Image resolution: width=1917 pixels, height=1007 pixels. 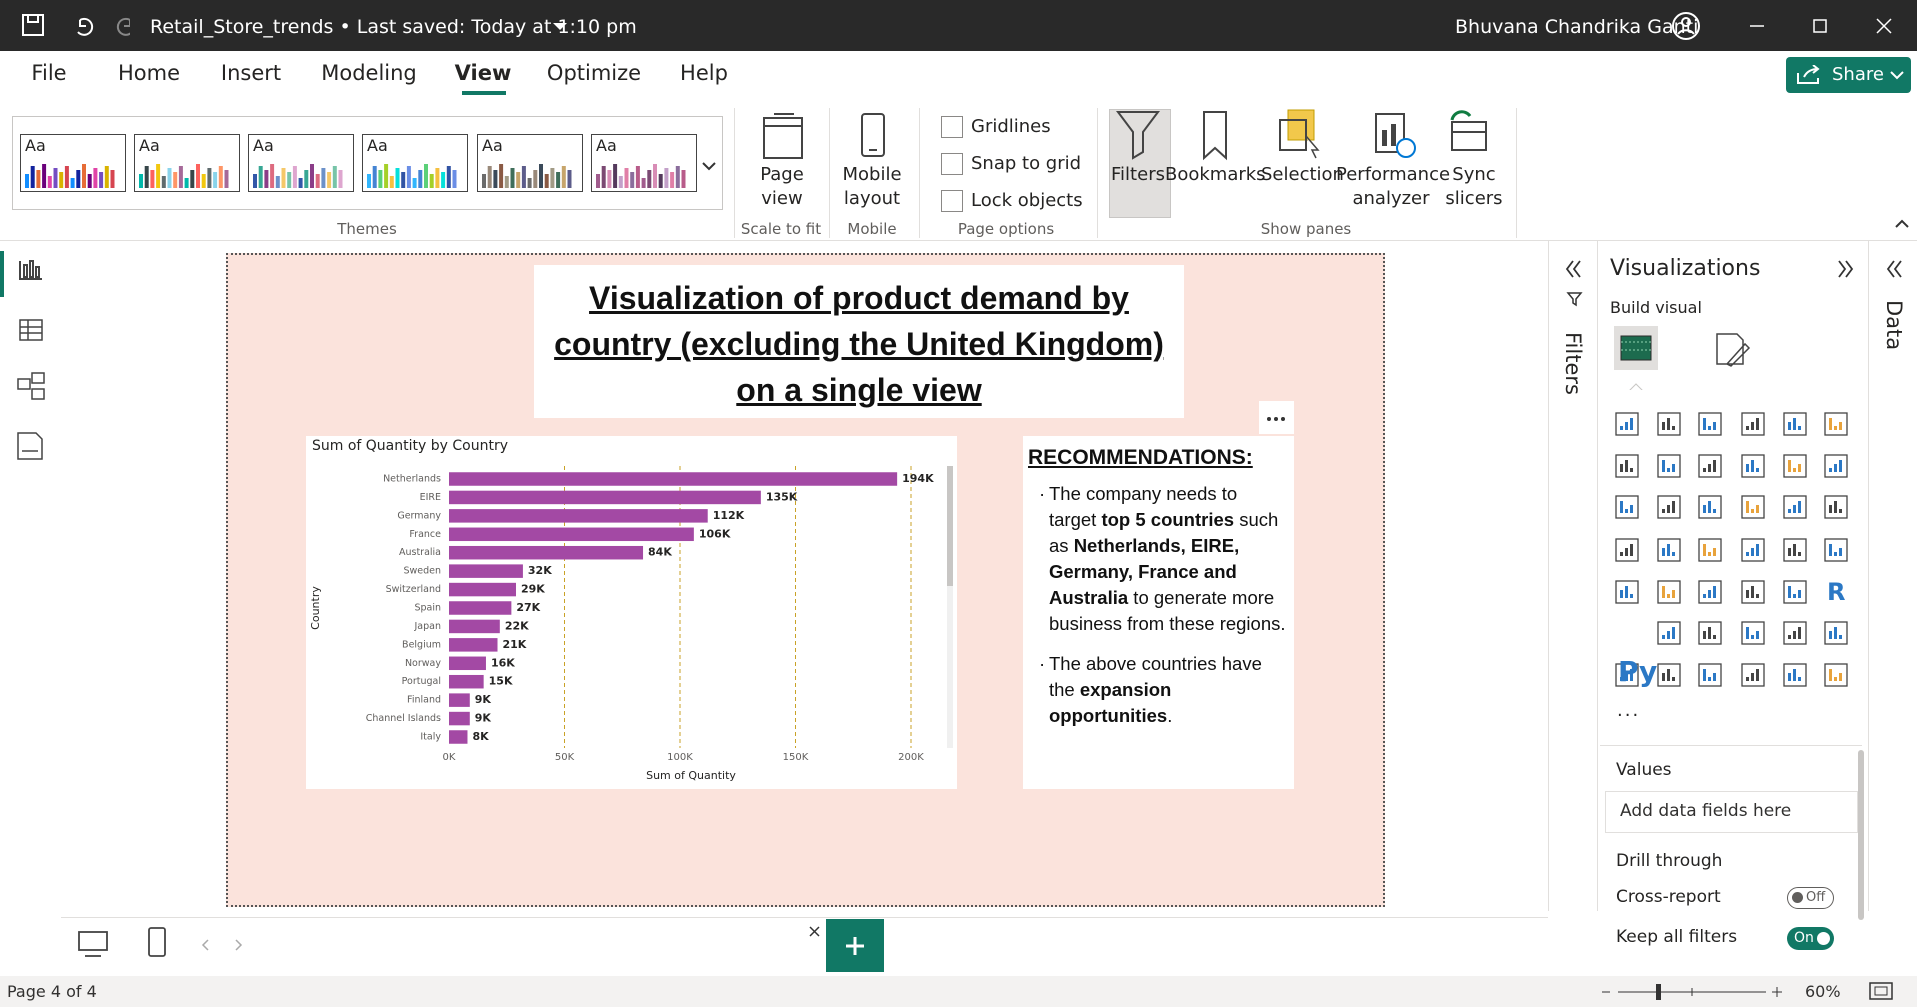 What do you see at coordinates (950, 526) in the screenshot?
I see `scrollbar-thumb` at bounding box center [950, 526].